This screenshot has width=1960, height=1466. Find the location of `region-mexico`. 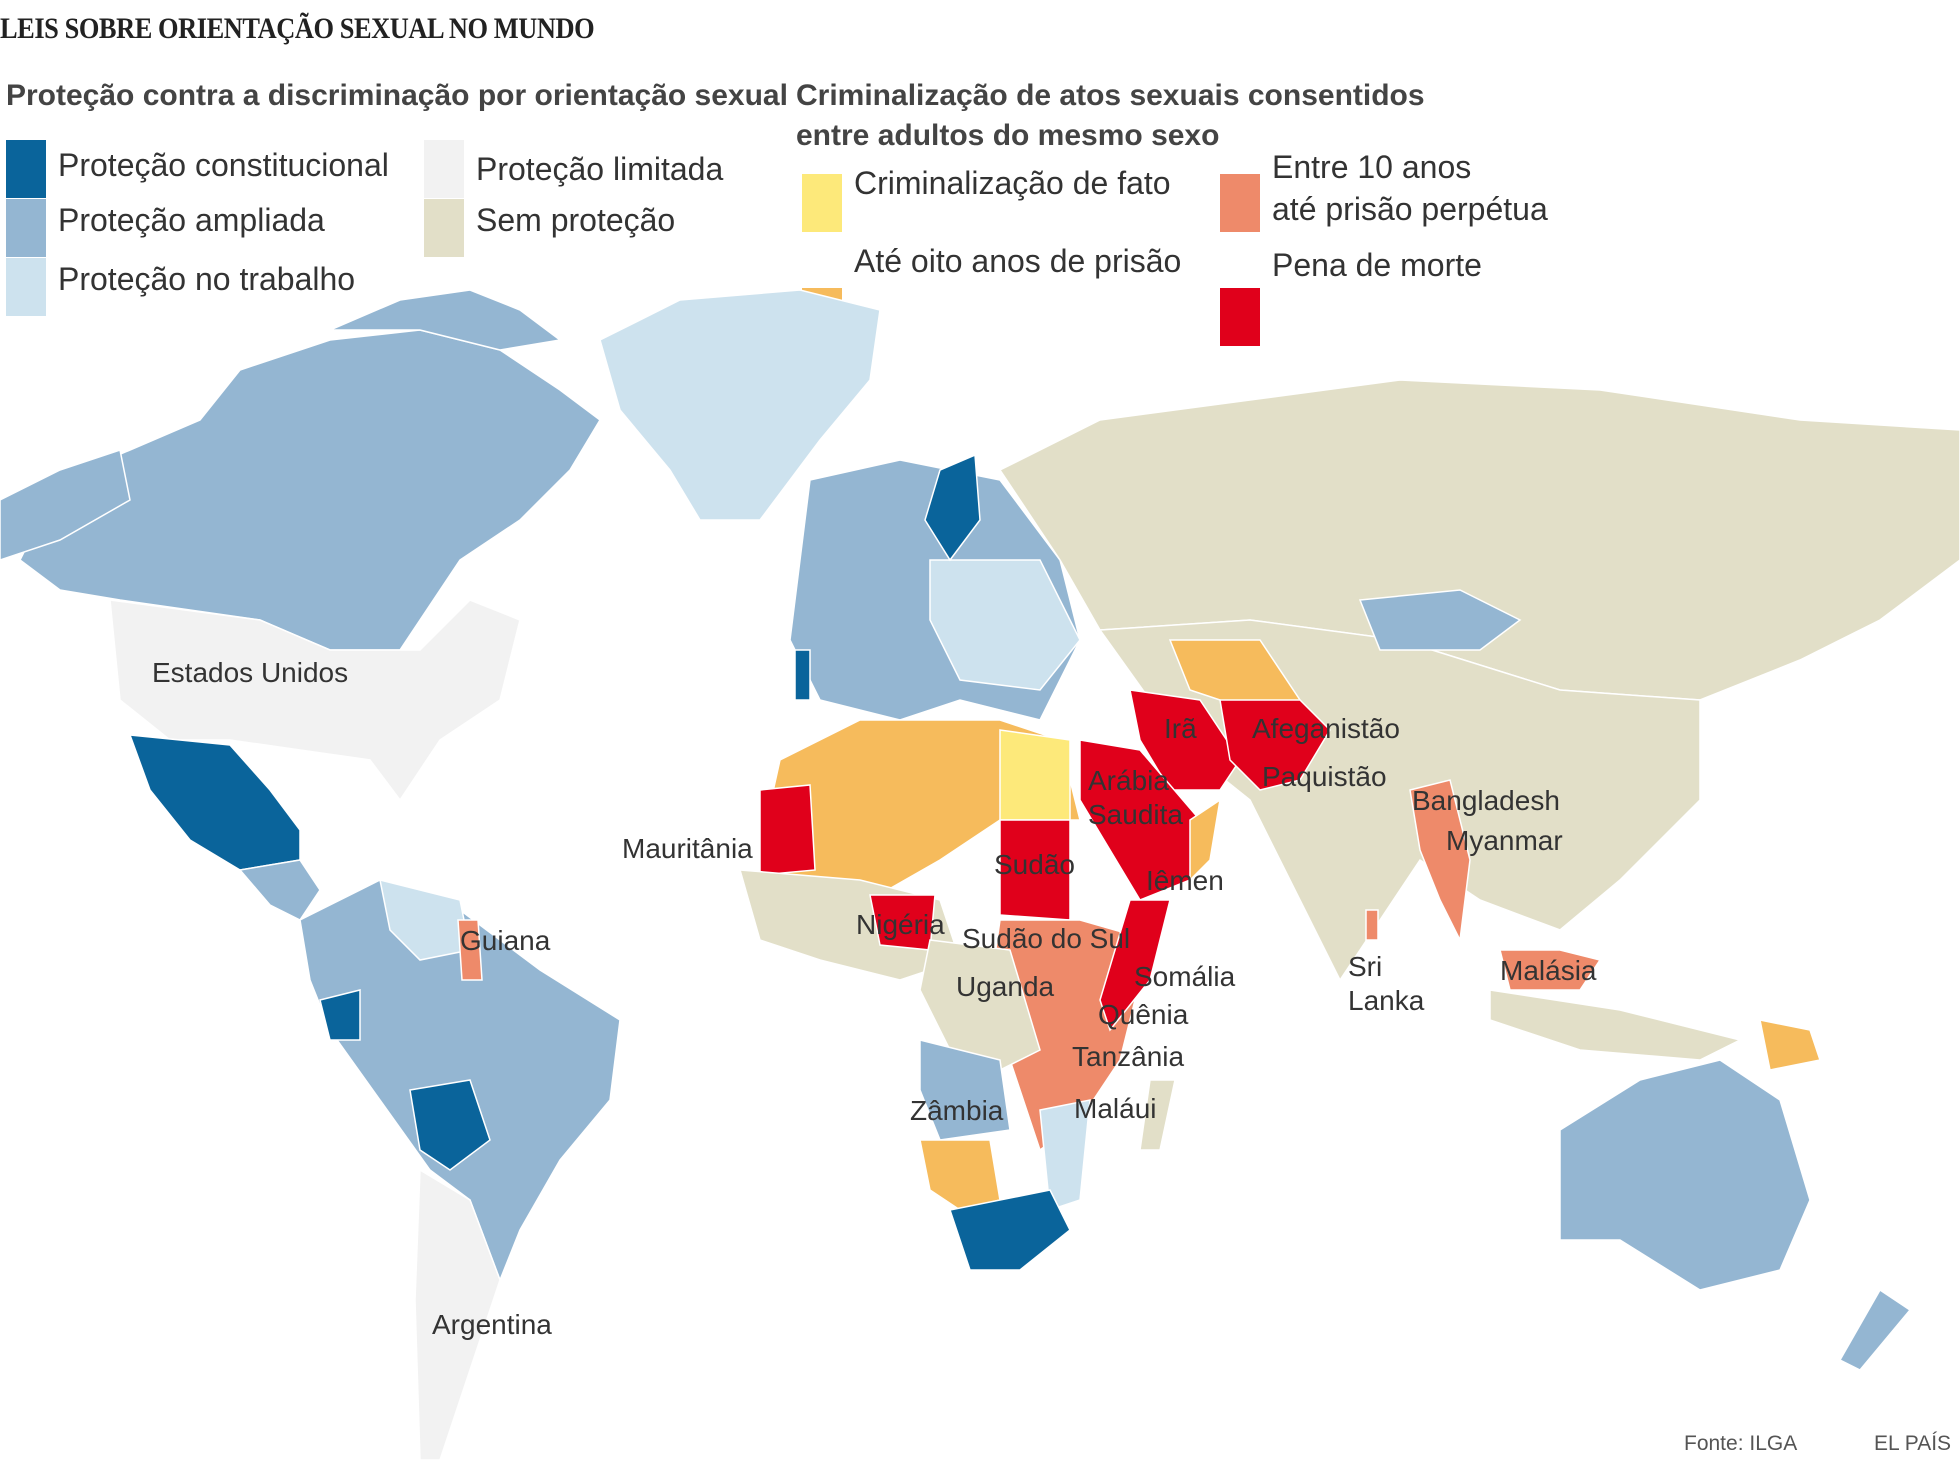

region-mexico is located at coordinates (214, 802).